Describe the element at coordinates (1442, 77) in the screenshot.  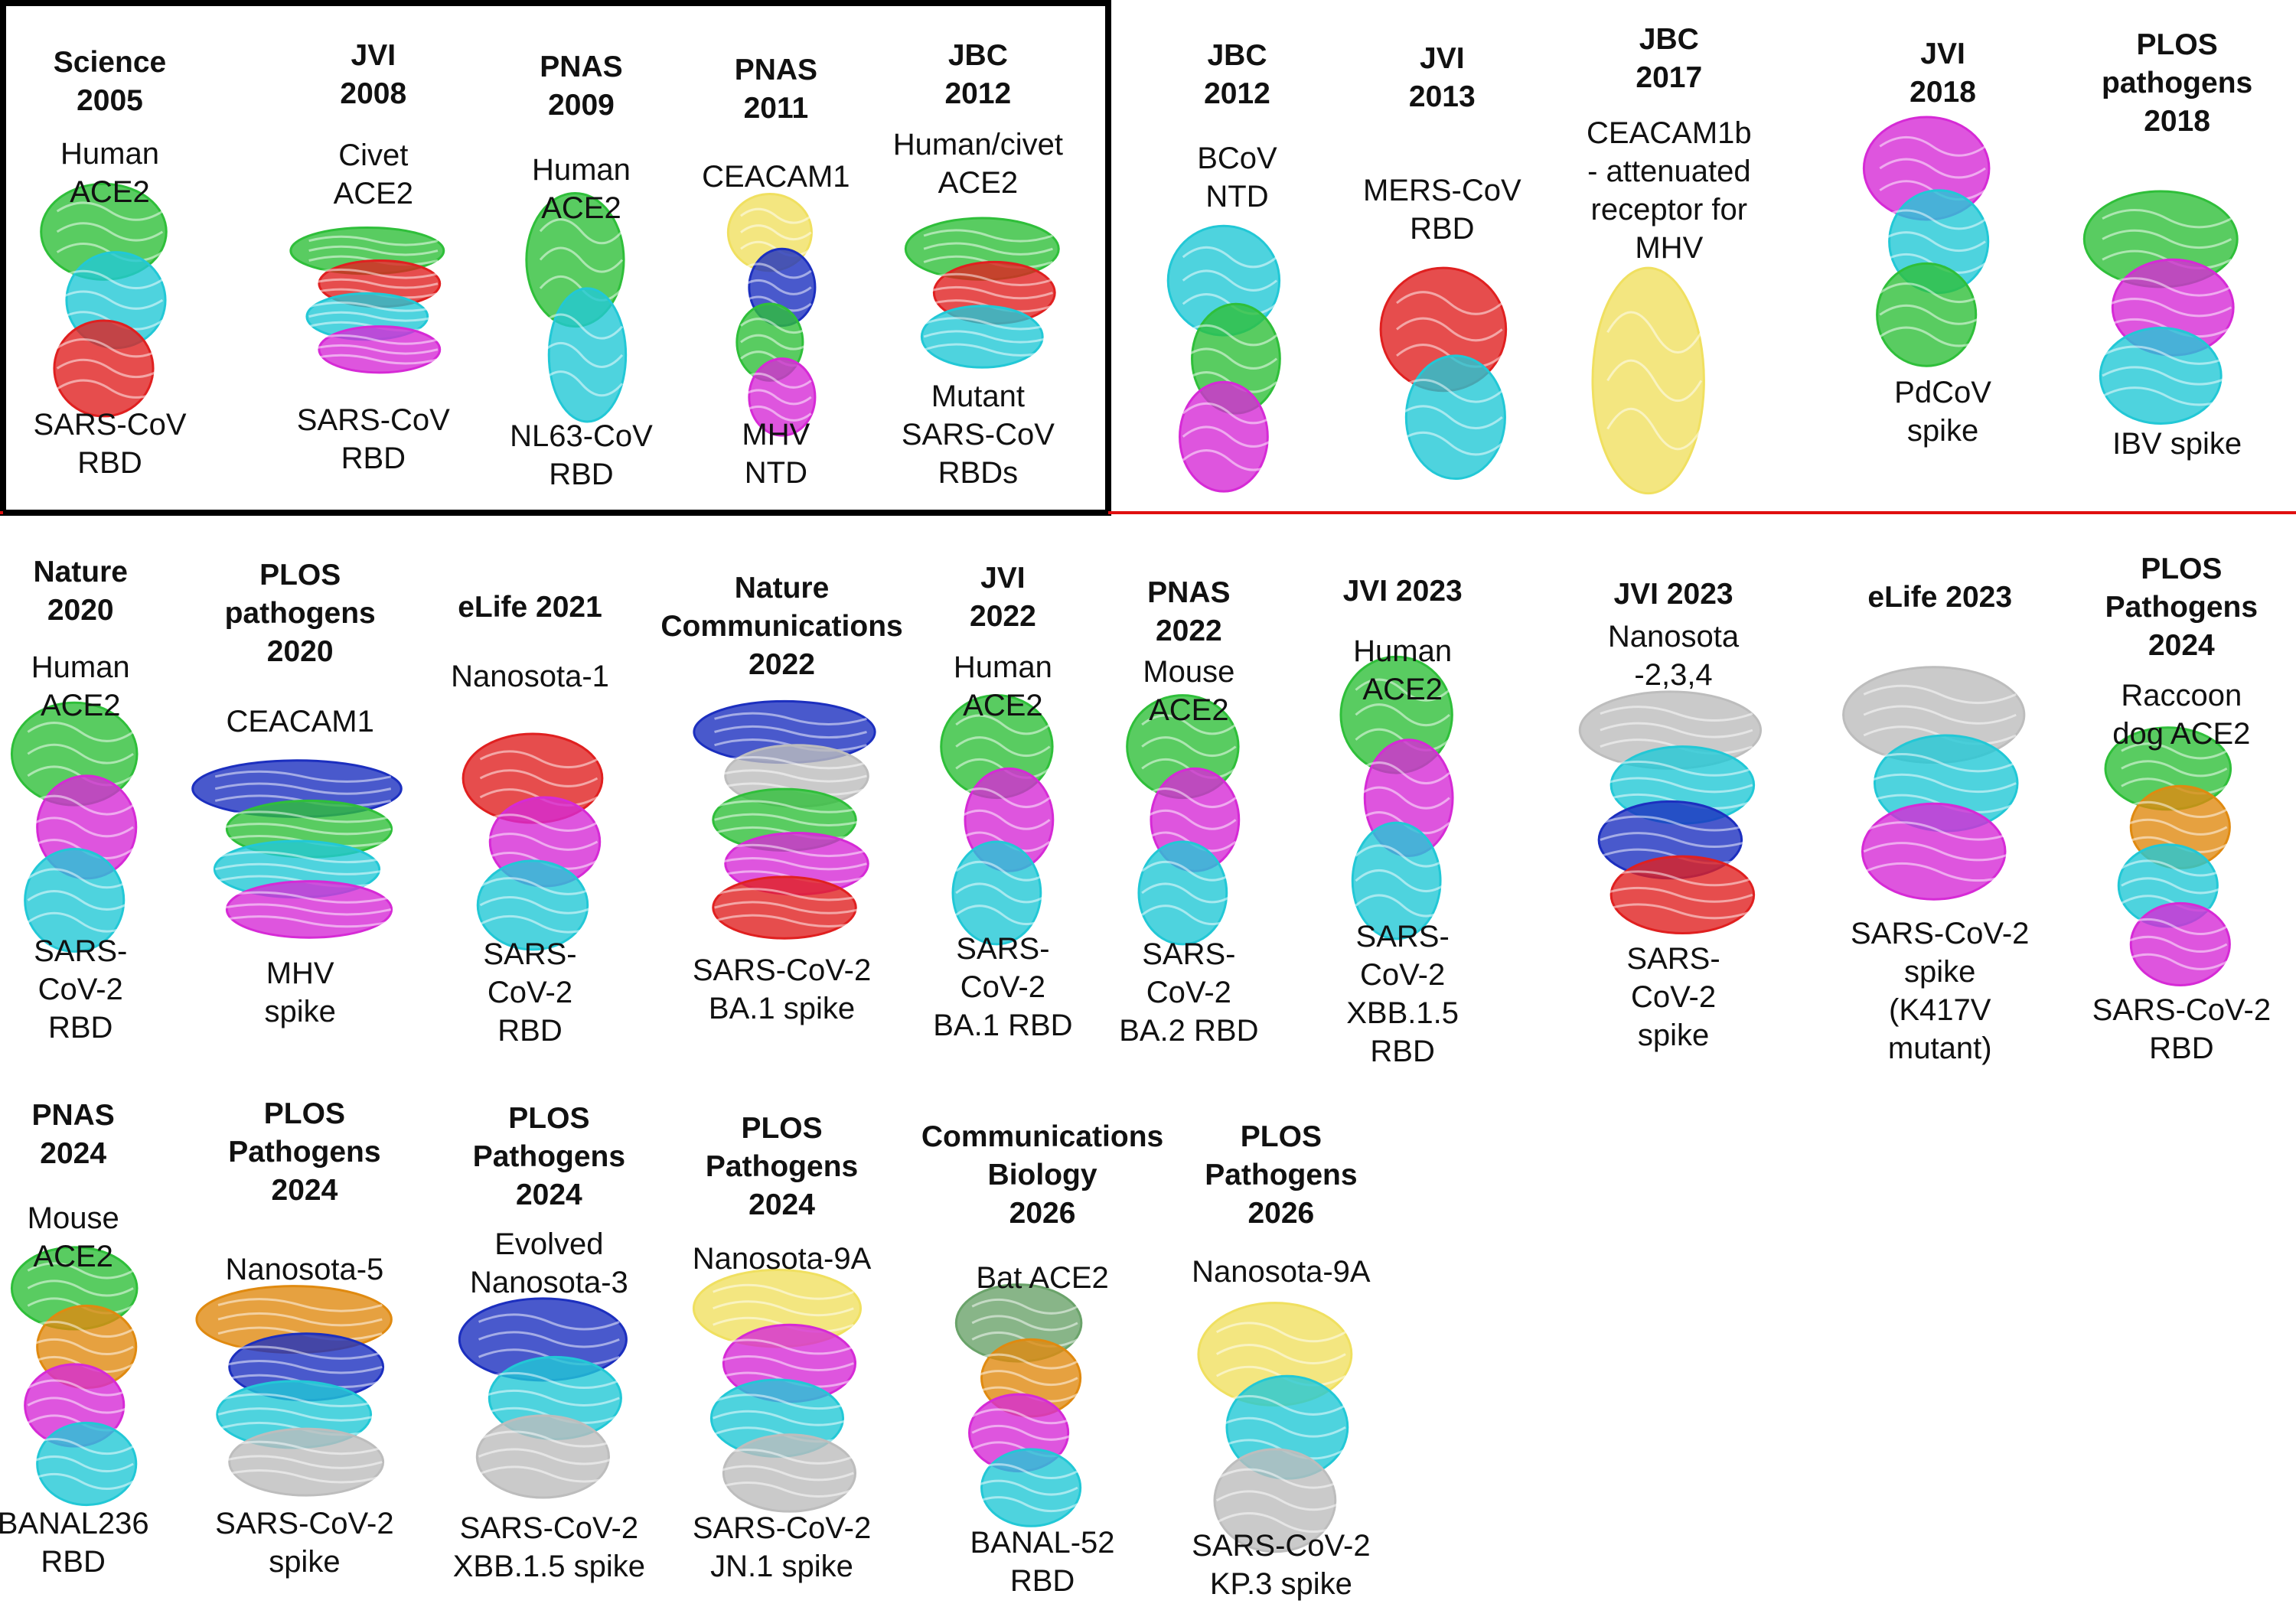
I see `journal-year: JVI 2013` at that location.